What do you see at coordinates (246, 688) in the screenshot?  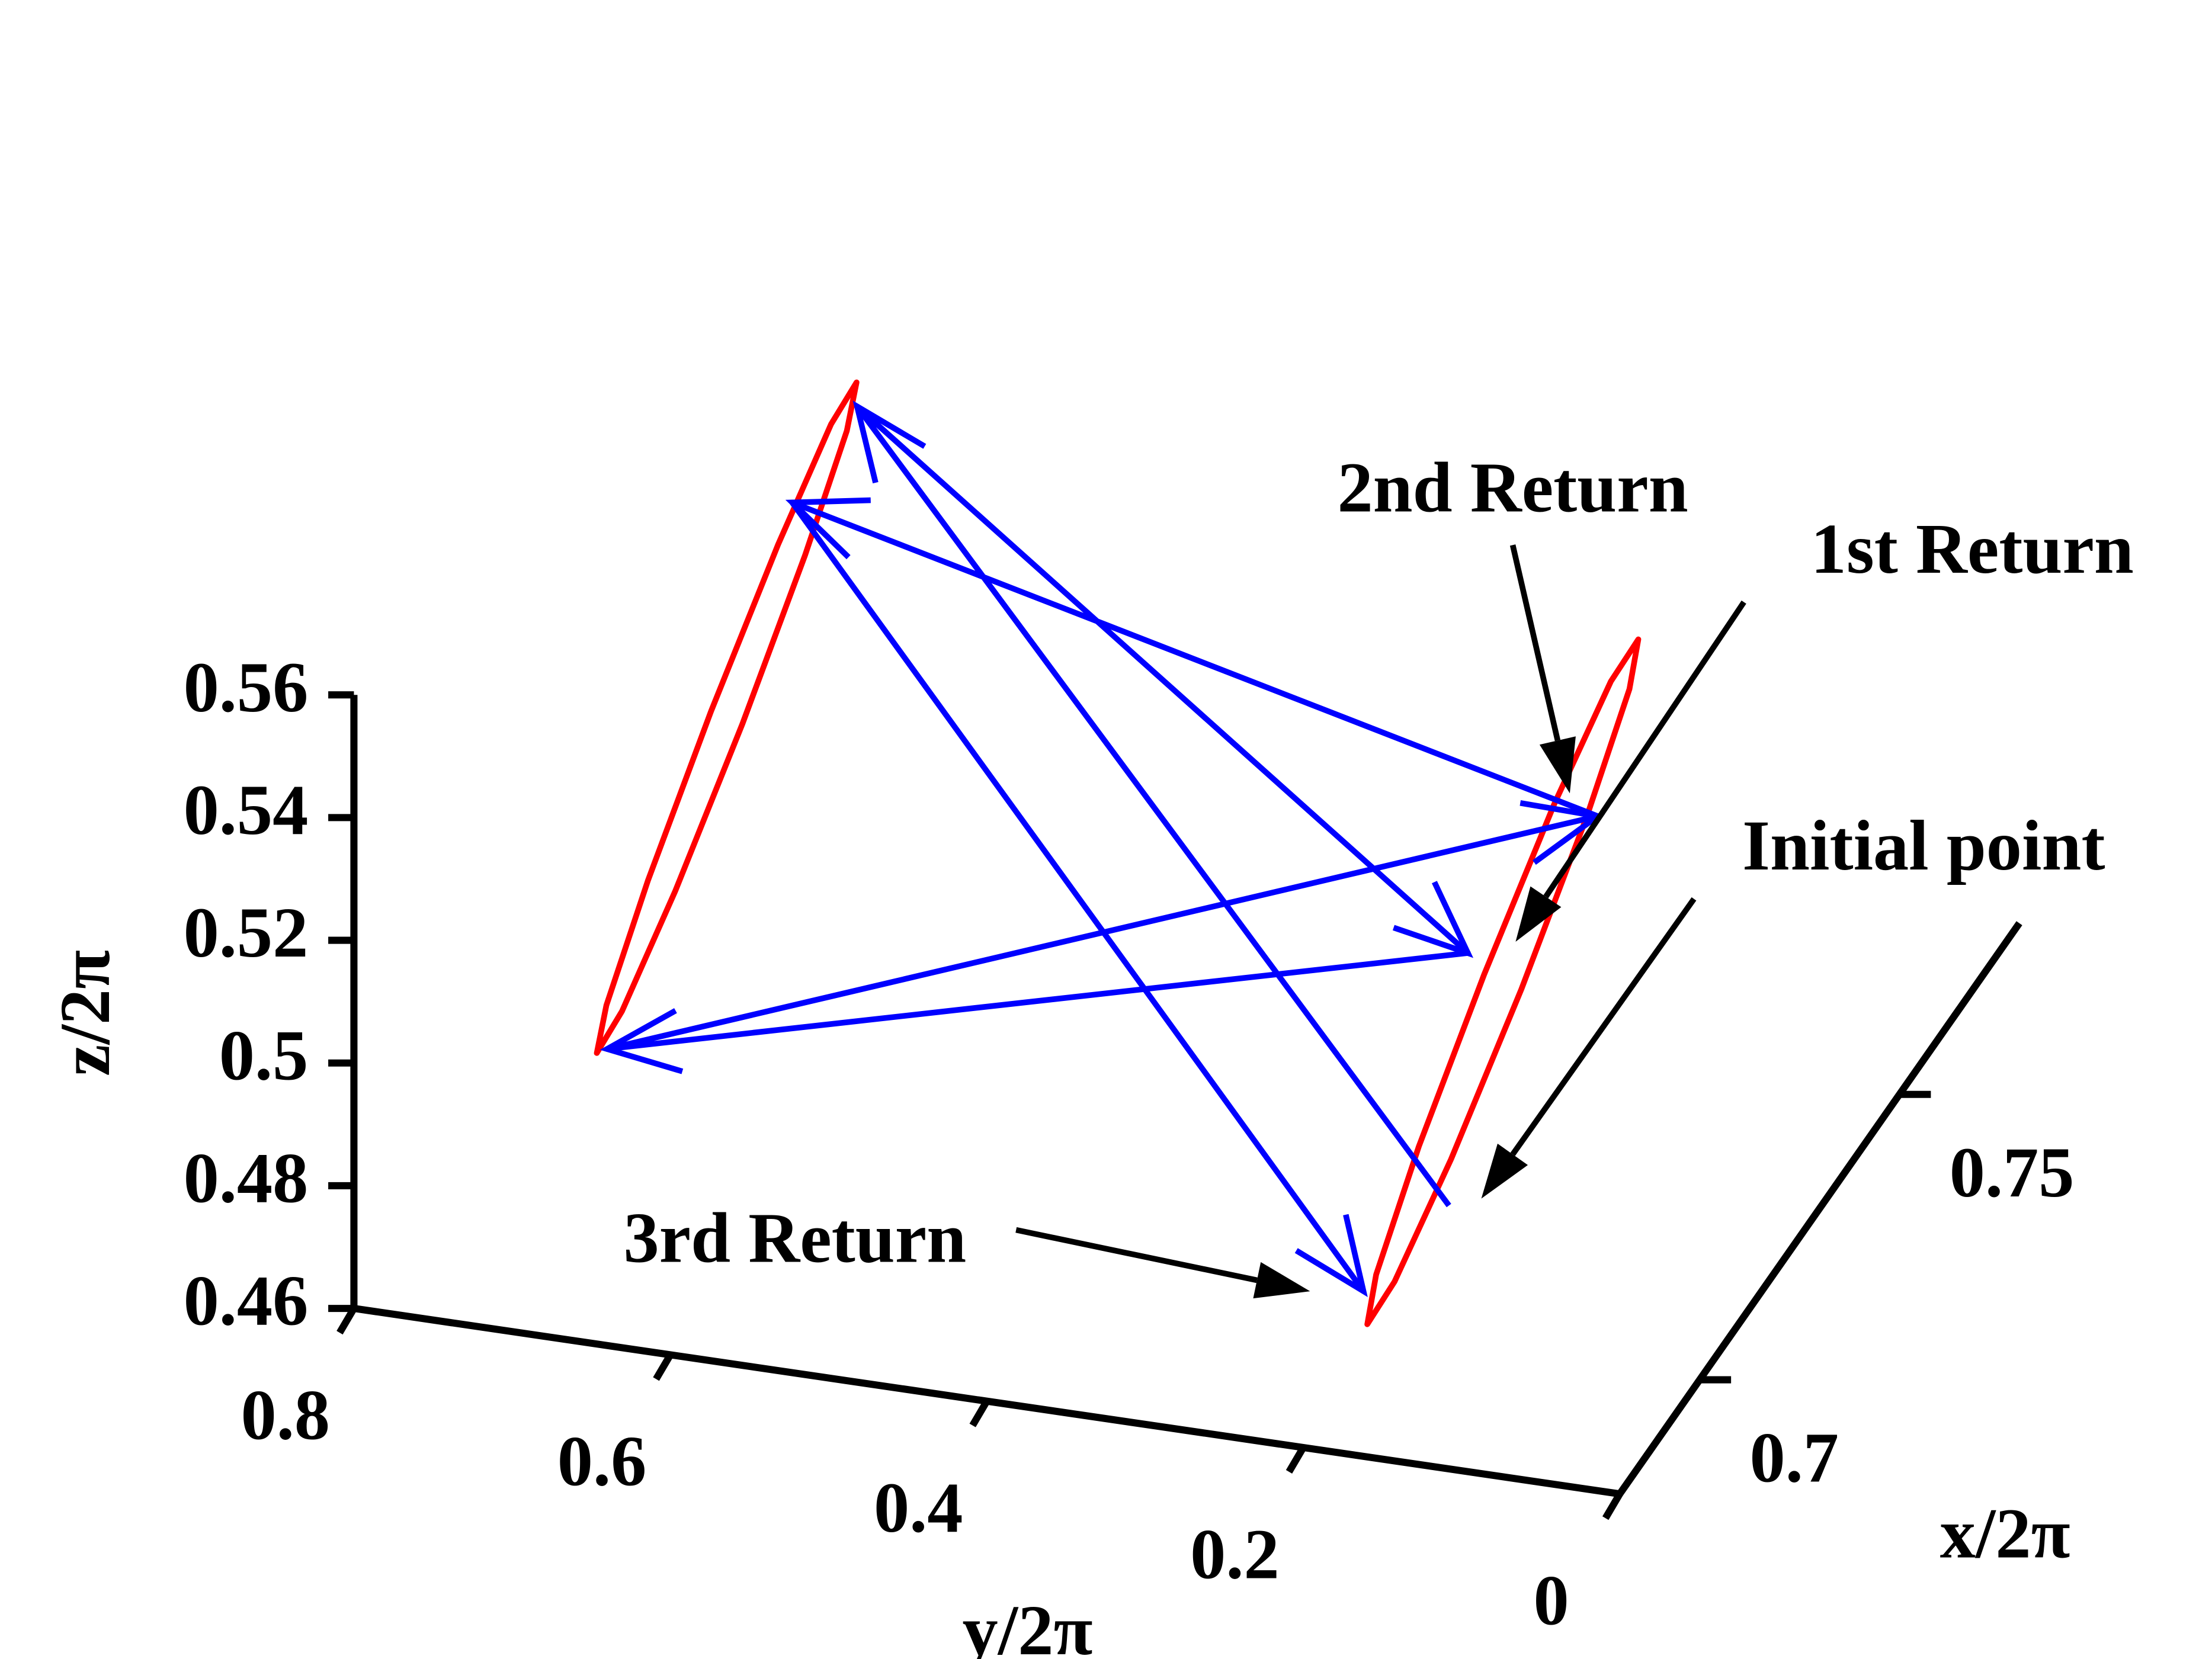 I see `z-tick-label: 0.56` at bounding box center [246, 688].